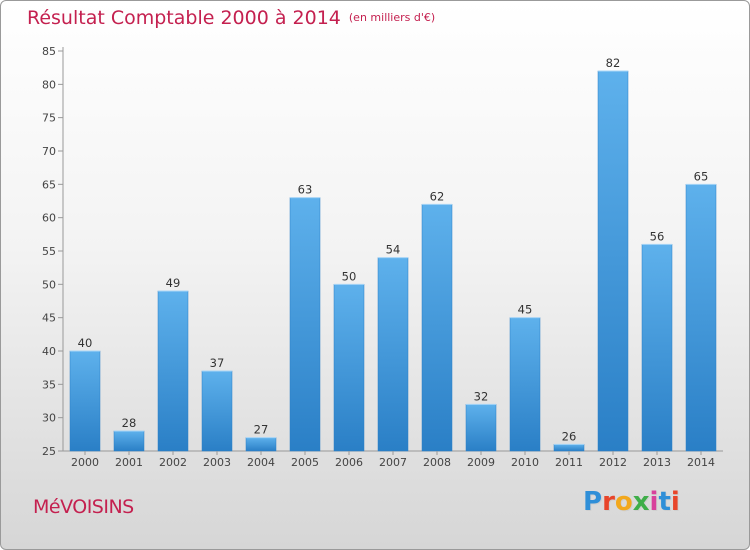 The width and height of the screenshot is (750, 550). I want to click on bar-value-label: 50, so click(349, 276).